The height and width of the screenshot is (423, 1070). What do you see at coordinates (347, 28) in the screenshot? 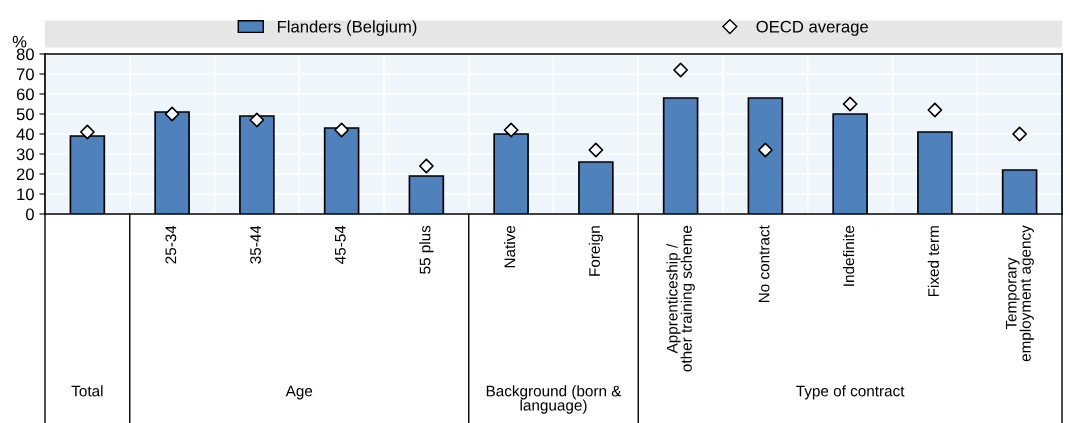
I see `legend-label: Flanders (Belgium)` at bounding box center [347, 28].